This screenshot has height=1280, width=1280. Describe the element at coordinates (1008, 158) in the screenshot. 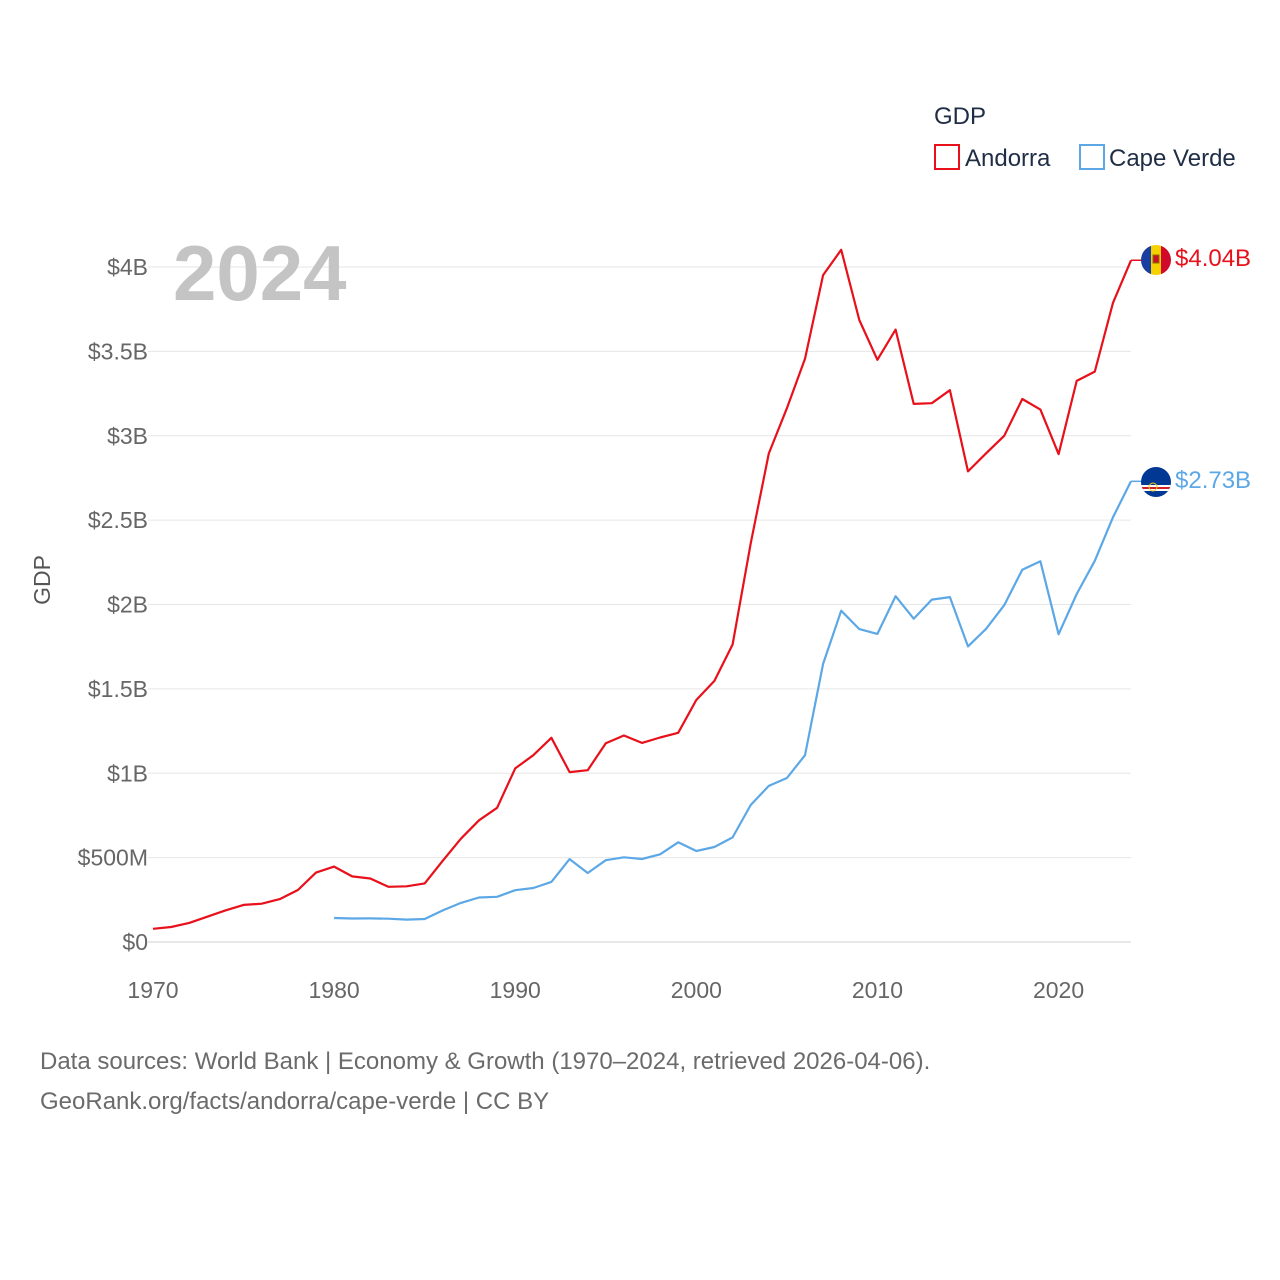

I see `legend-label-andorra: Andorra` at that location.